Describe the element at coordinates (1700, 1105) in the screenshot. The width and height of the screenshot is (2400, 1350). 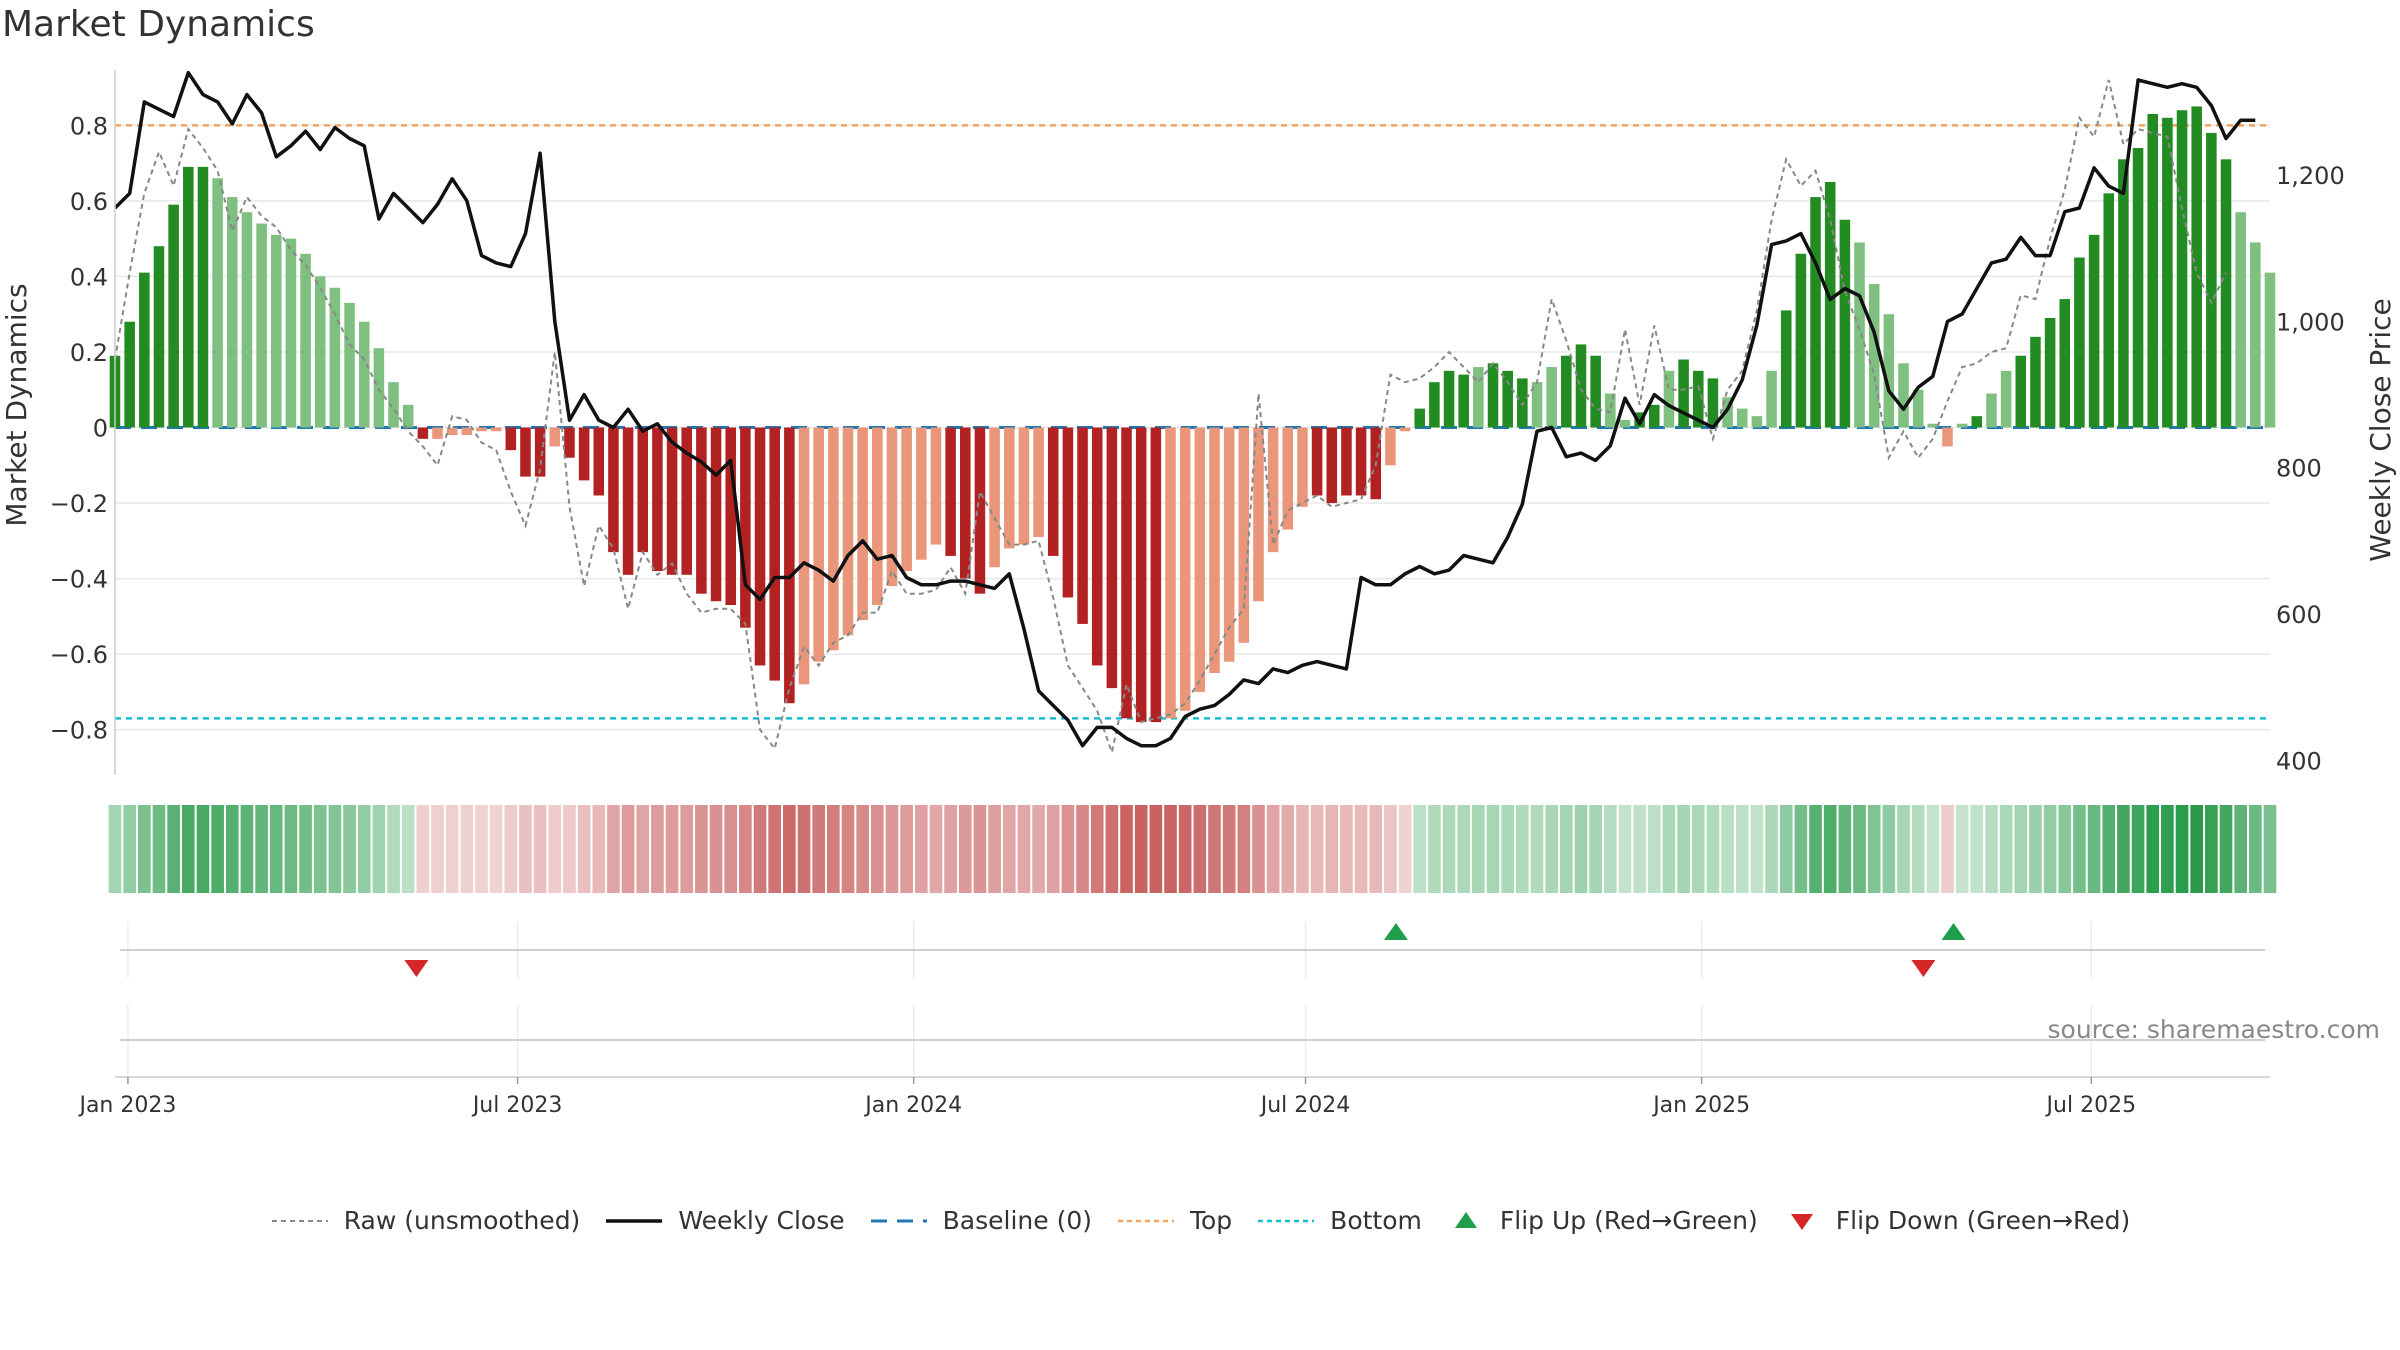
I see `x-tick-label: Jan 2025` at that location.